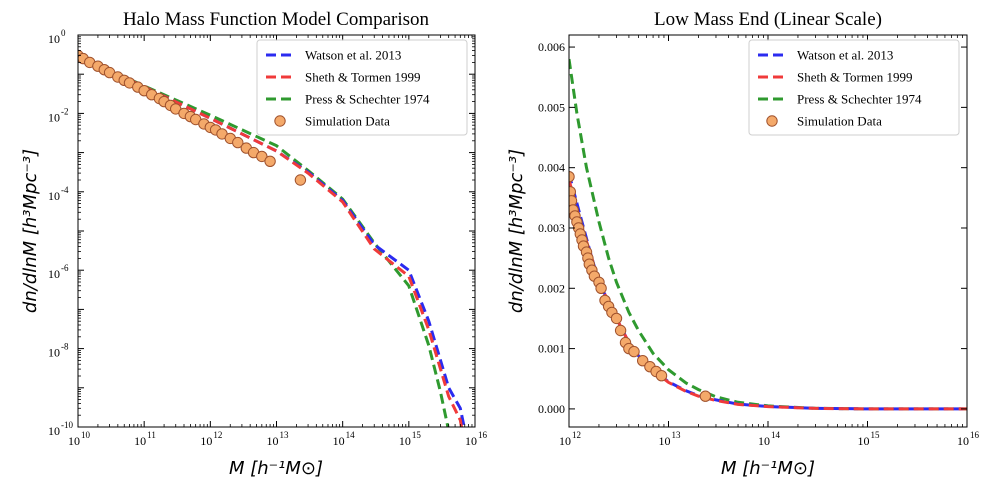 The width and height of the screenshot is (989, 490). I want to click on y-tick-exponent: -6, so click(65, 268).